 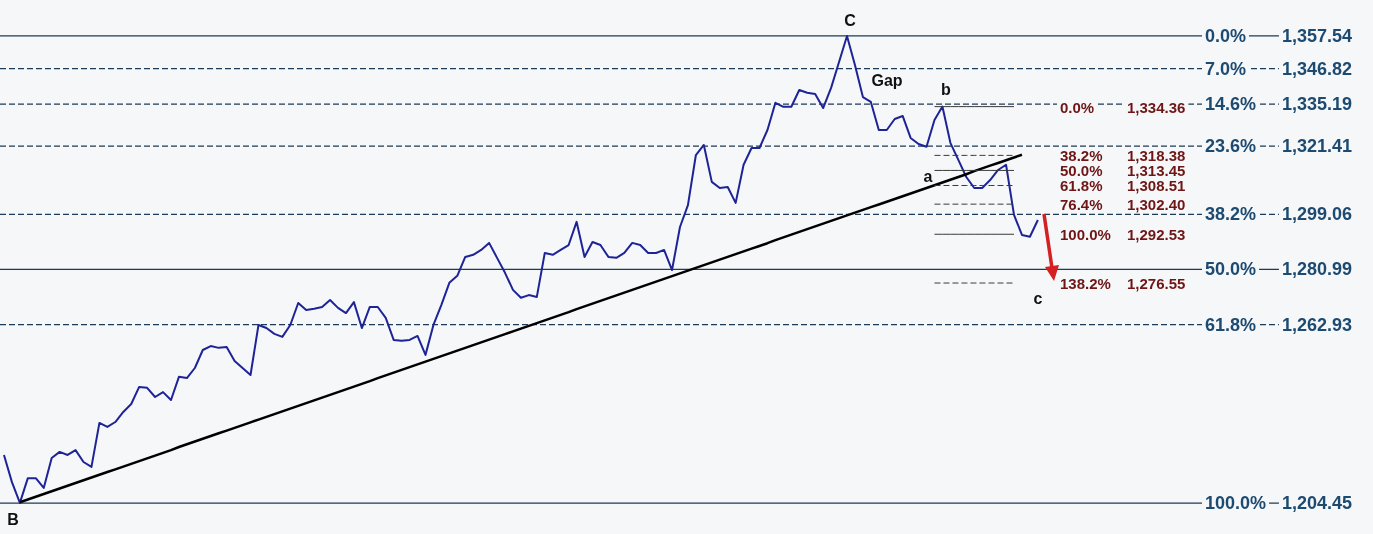 What do you see at coordinates (850, 20) in the screenshot?
I see `annotation: C` at bounding box center [850, 20].